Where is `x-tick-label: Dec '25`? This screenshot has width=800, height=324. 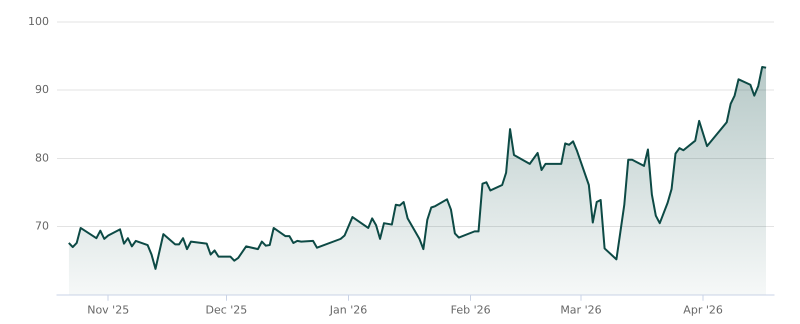 x-tick-label: Dec '25 is located at coordinates (226, 309).